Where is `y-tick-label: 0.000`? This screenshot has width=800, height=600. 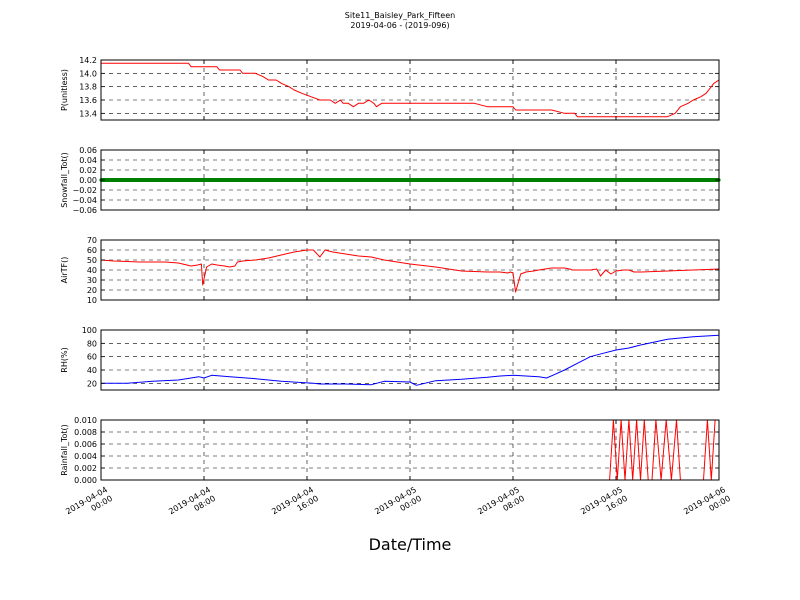 y-tick-label: 0.000 is located at coordinates (85, 480).